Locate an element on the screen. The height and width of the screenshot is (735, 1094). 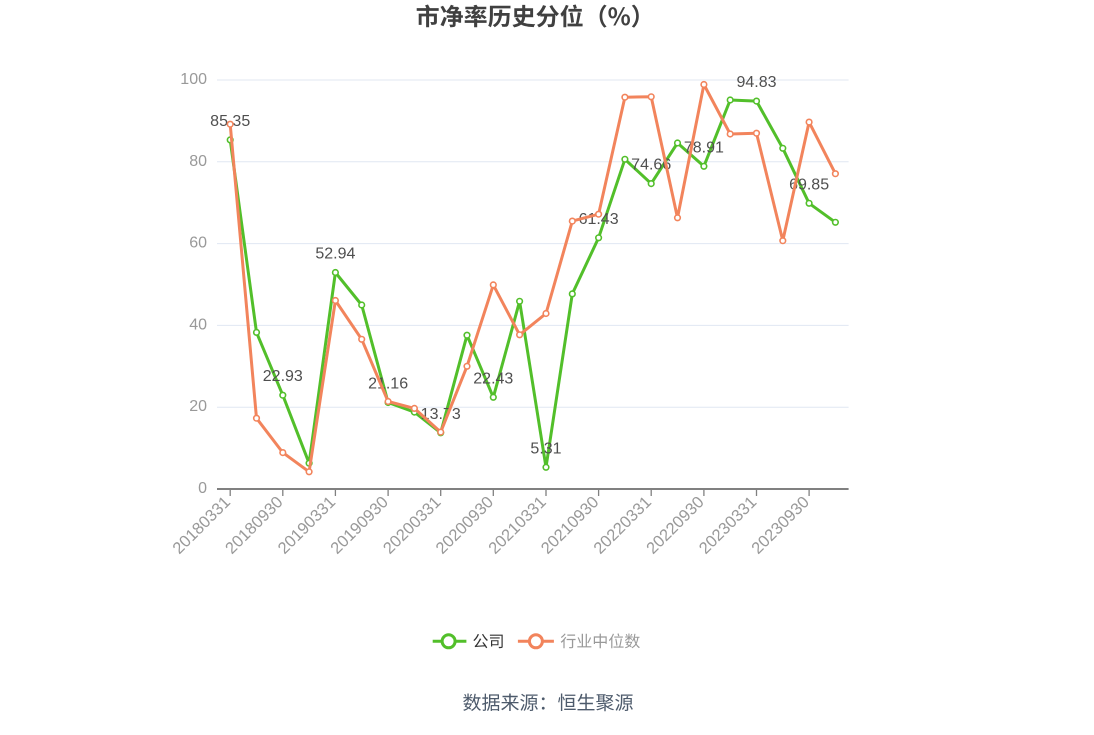
svg-text: 22.43 is located at coordinates (493, 378).